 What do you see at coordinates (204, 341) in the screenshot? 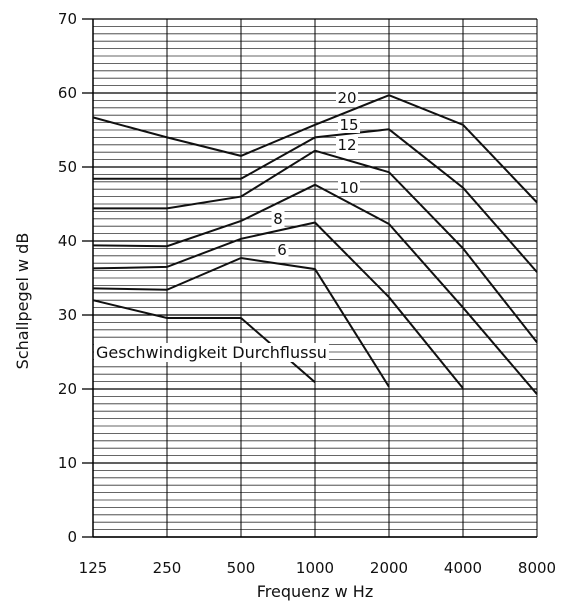
I see `series-line-unlabeled` at bounding box center [204, 341].